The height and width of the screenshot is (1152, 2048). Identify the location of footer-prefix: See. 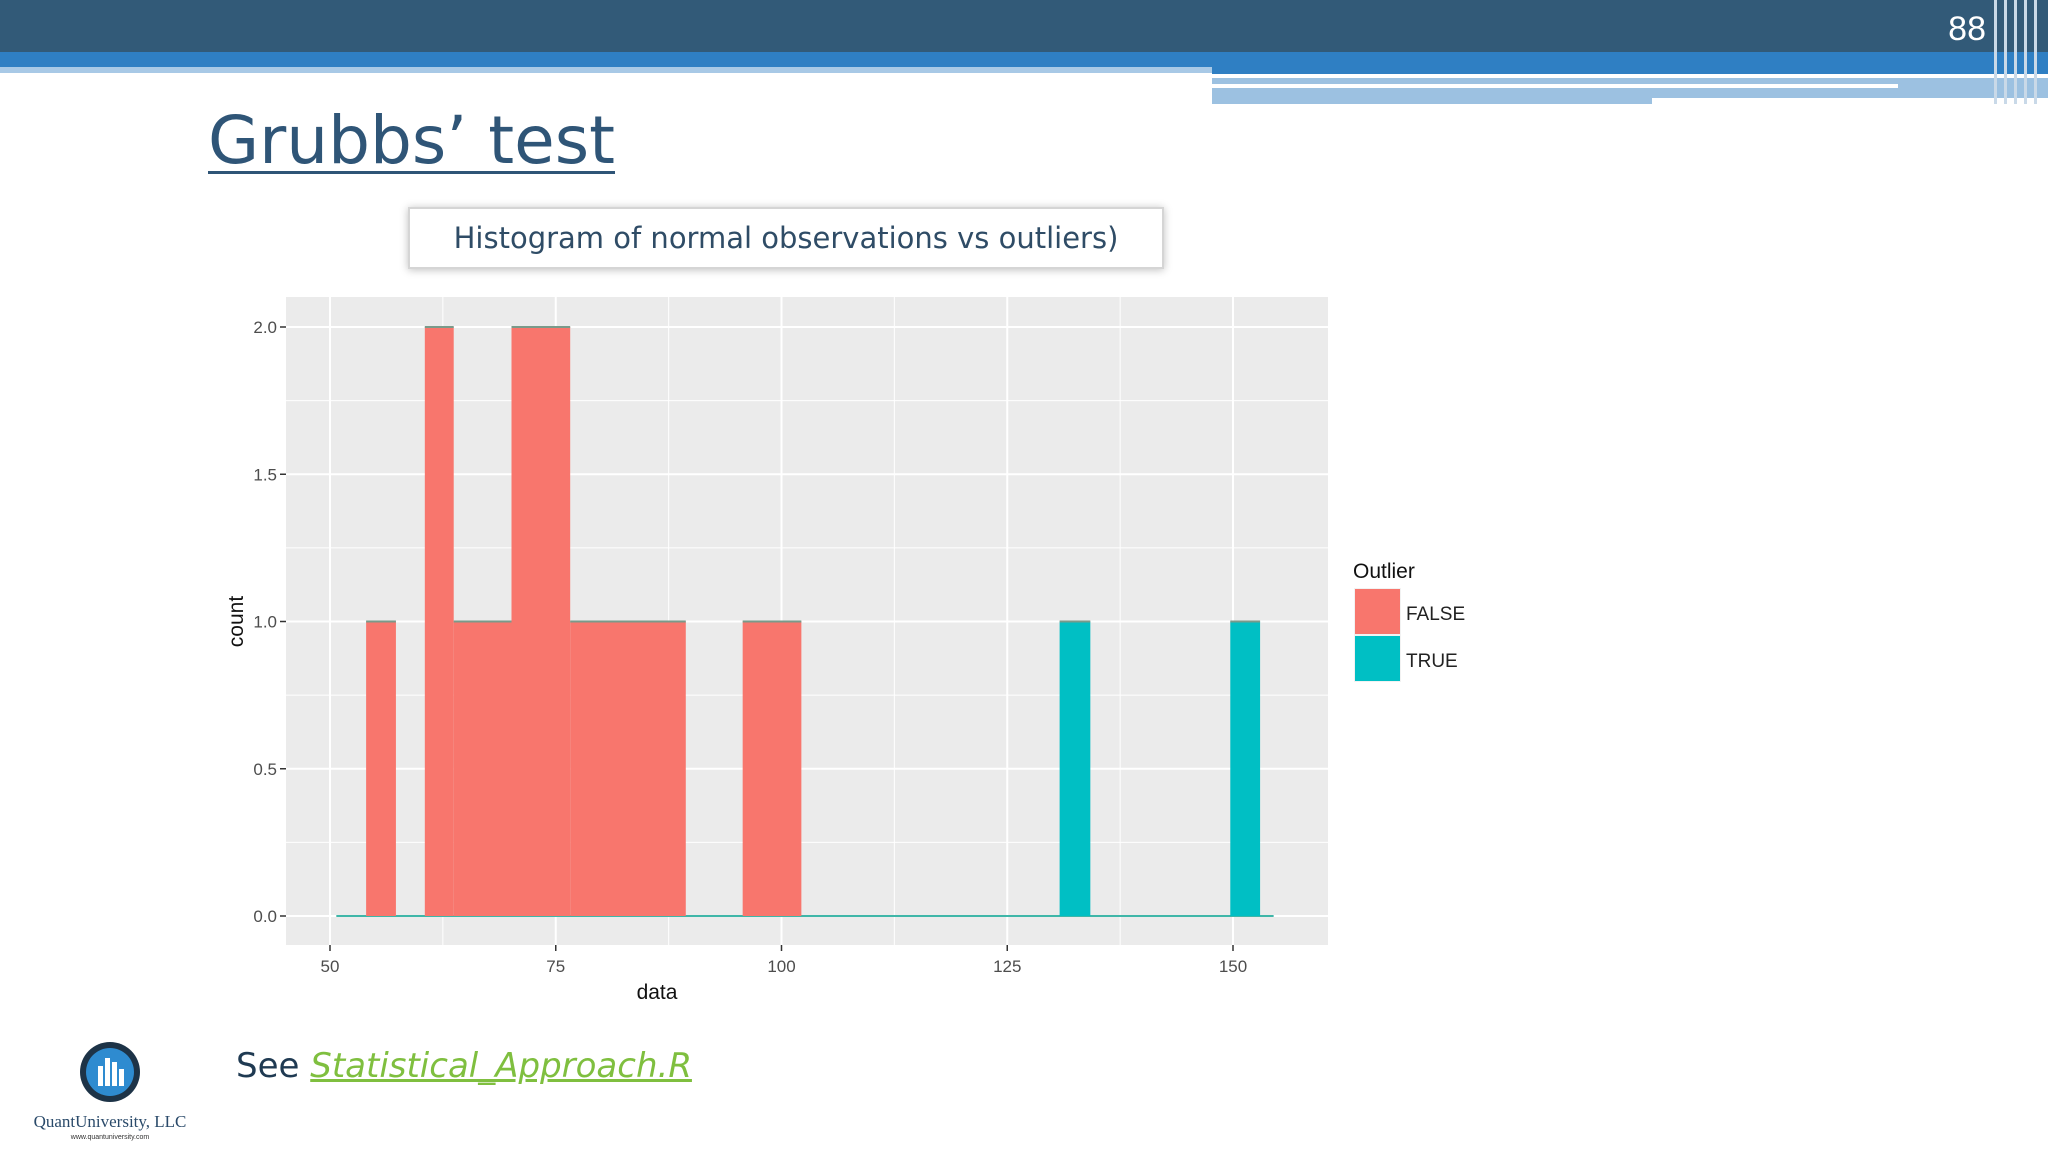
(273, 1066).